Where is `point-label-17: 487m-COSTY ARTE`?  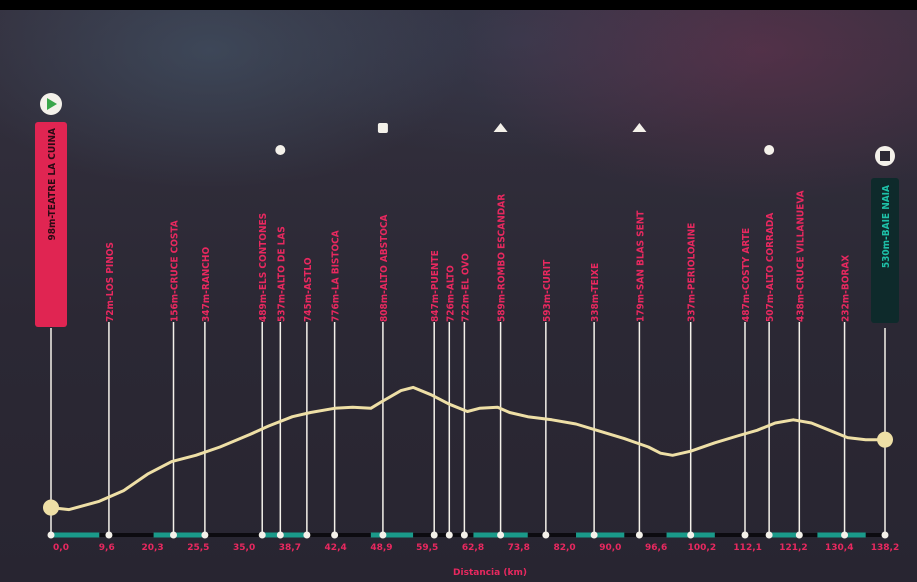 point-label-17: 487m-COSTY ARTE is located at coordinates (746, 275).